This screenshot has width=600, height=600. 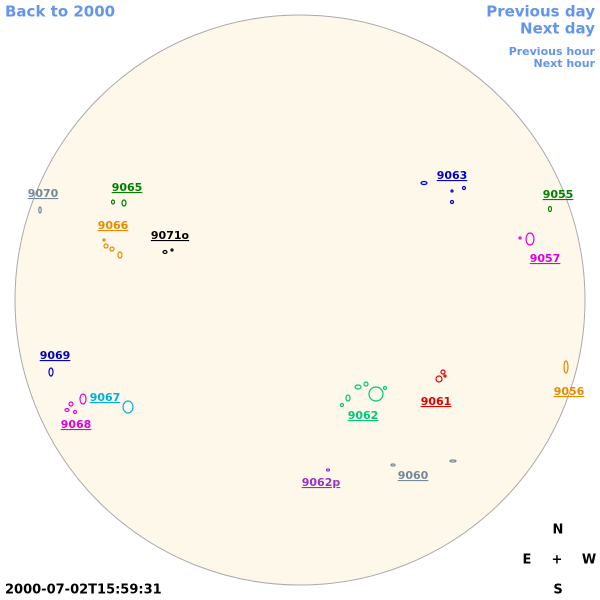 I want to click on region-label: 9067, so click(x=105, y=397).